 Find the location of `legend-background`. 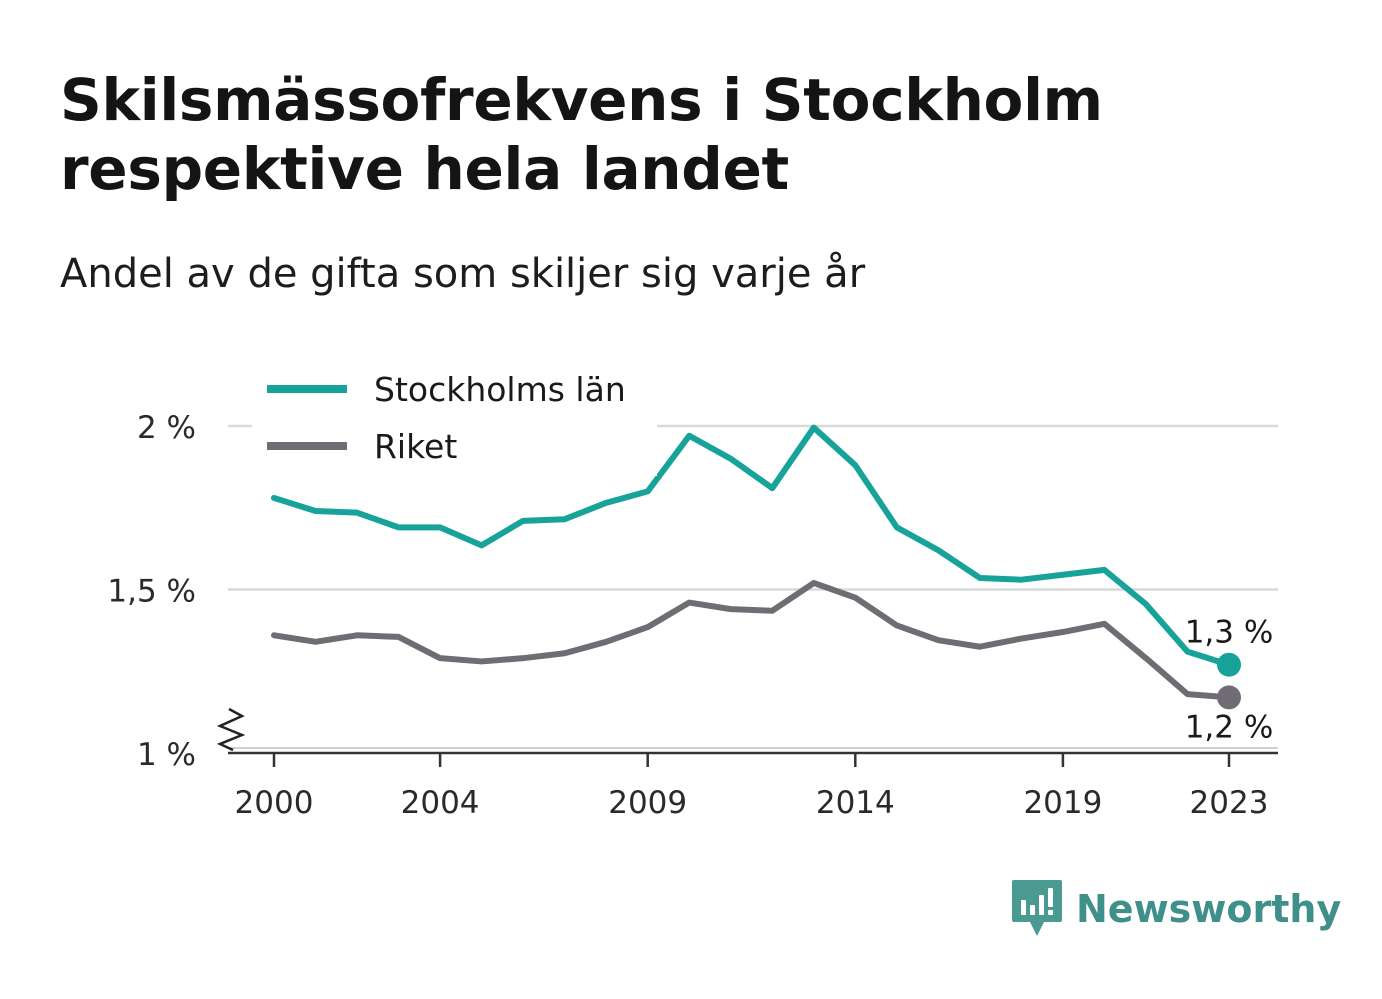

legend-background is located at coordinates (454, 420).